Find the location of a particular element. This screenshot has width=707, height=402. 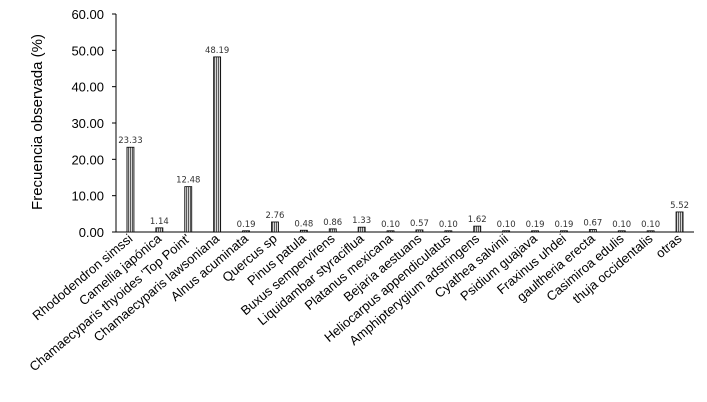

data-label: 5.52 is located at coordinates (679, 206).